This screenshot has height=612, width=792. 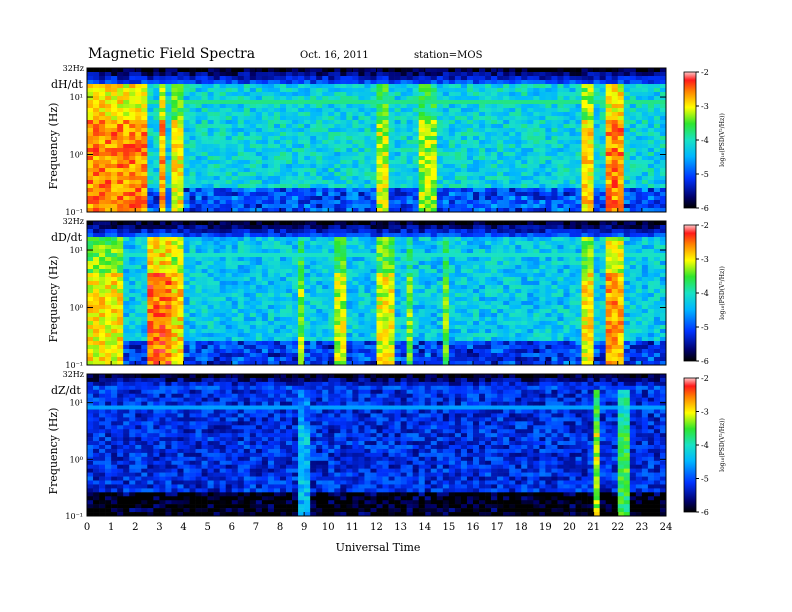 What do you see at coordinates (378, 547) in the screenshot?
I see `x-axis-label: Universal Time` at bounding box center [378, 547].